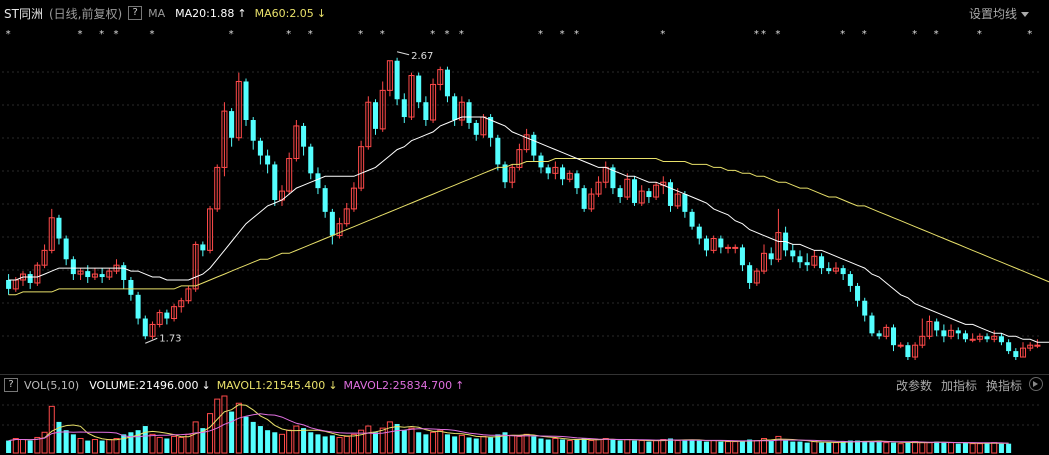  I want to click on change-params-button: 改参数, so click(914, 386).